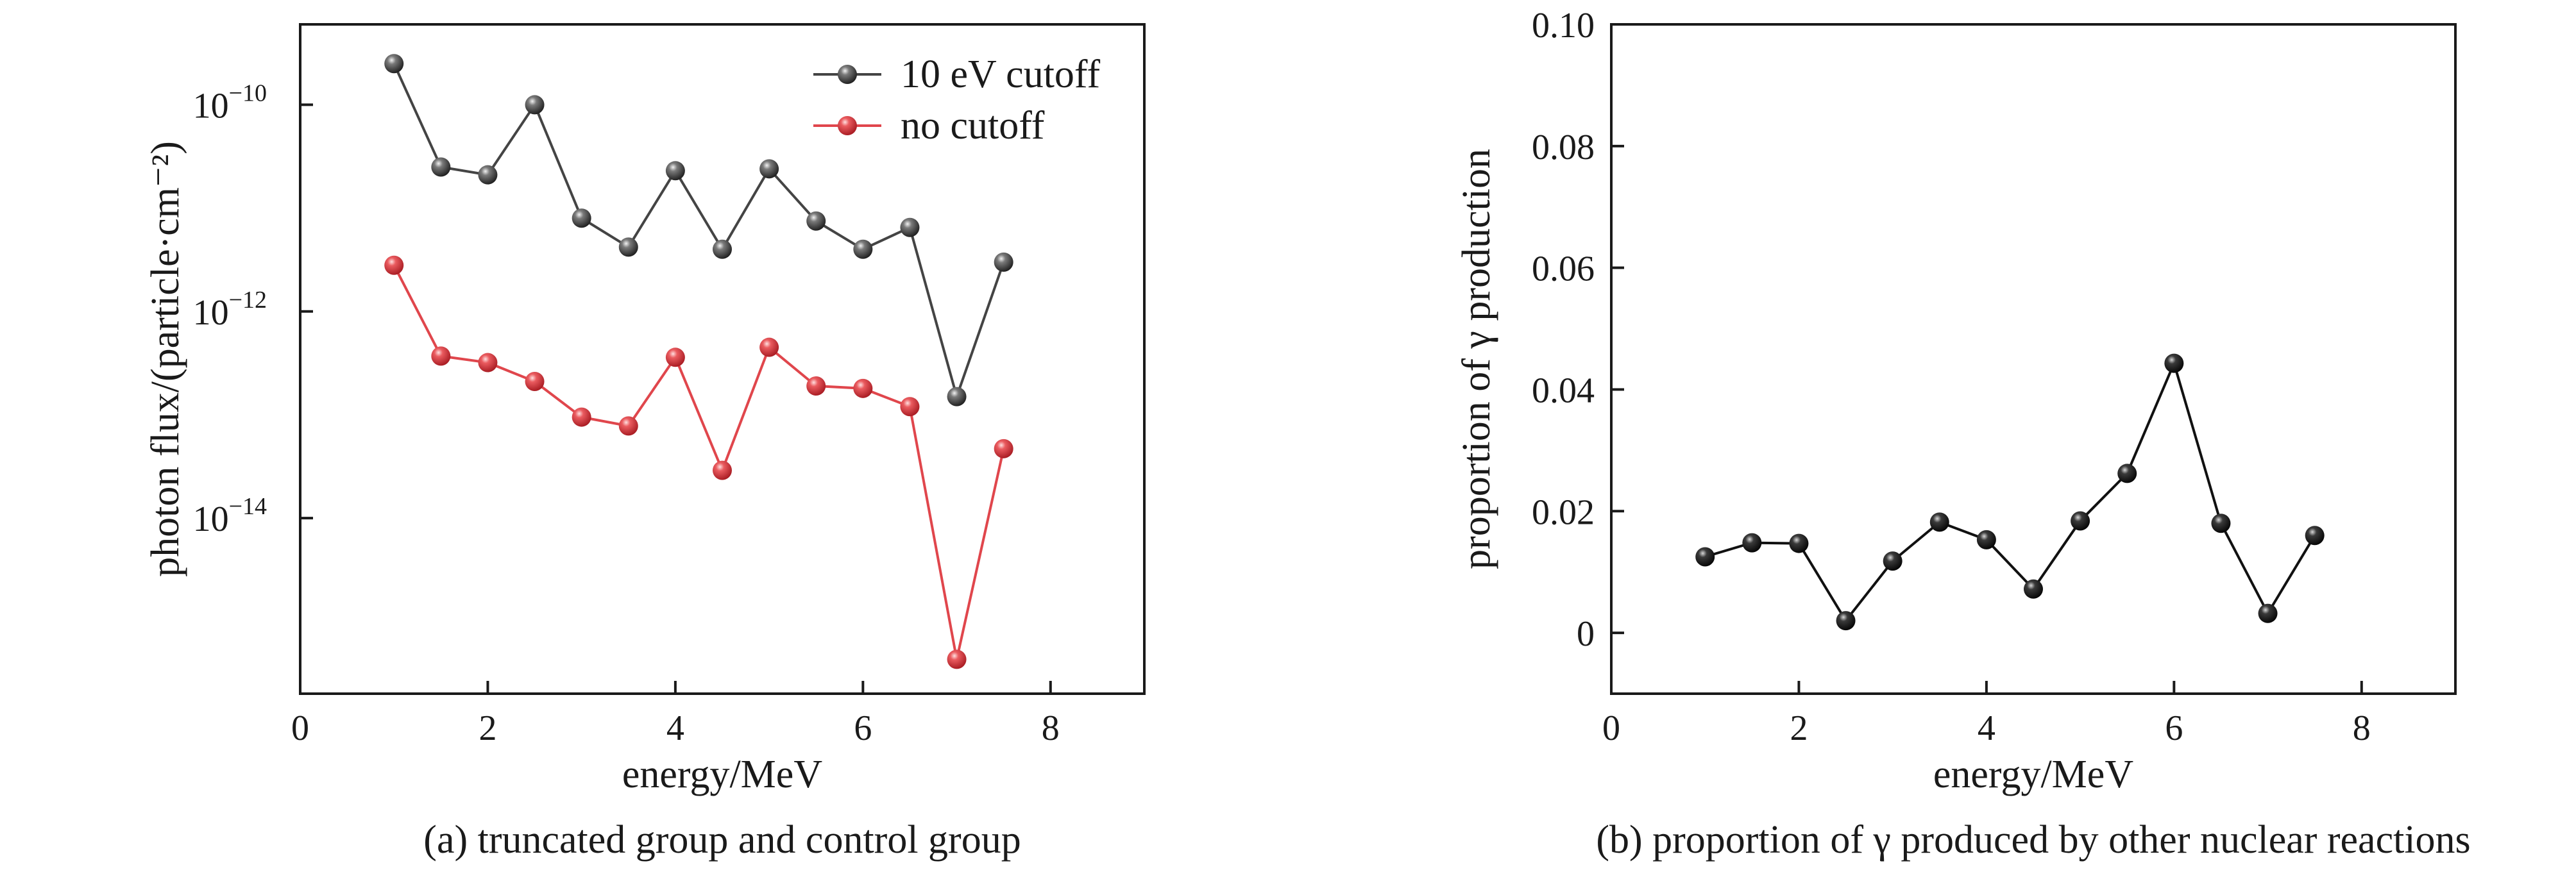  What do you see at coordinates (956, 100) in the screenshot?
I see `legend-a: 10 eV cutoff no cutoff` at bounding box center [956, 100].